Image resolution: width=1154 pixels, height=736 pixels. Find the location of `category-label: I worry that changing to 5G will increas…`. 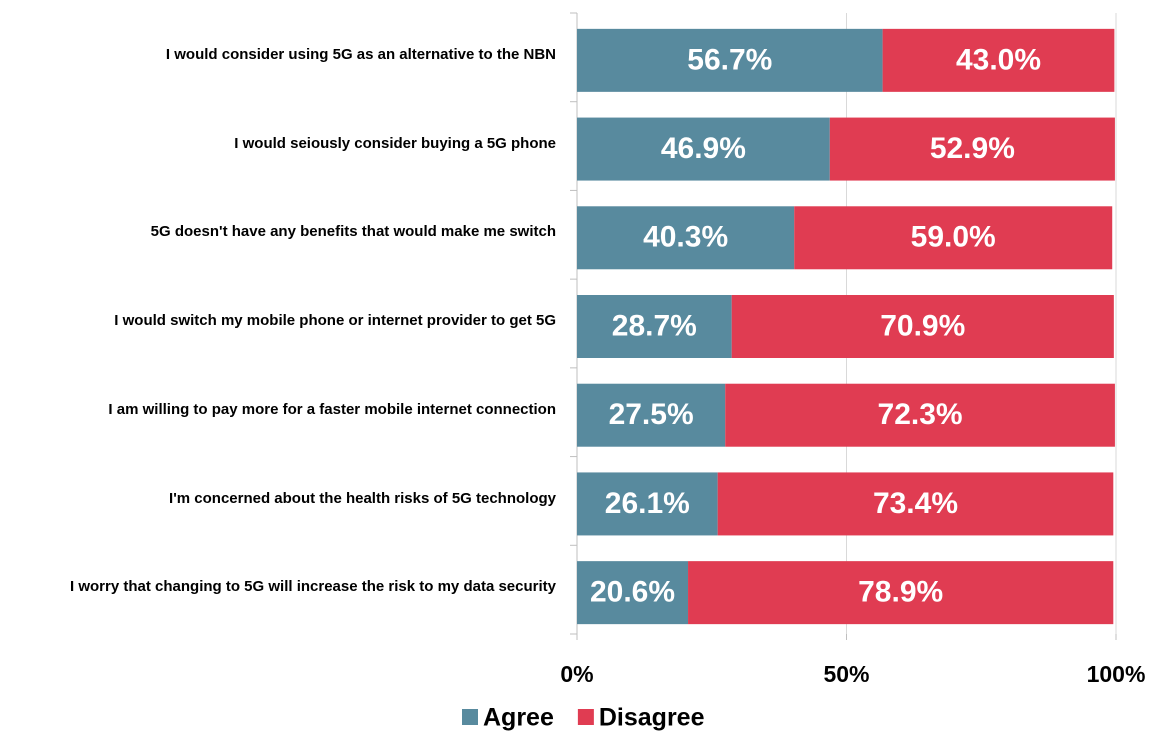

category-label: I worry that changing to 5G will increas… is located at coordinates (313, 587).